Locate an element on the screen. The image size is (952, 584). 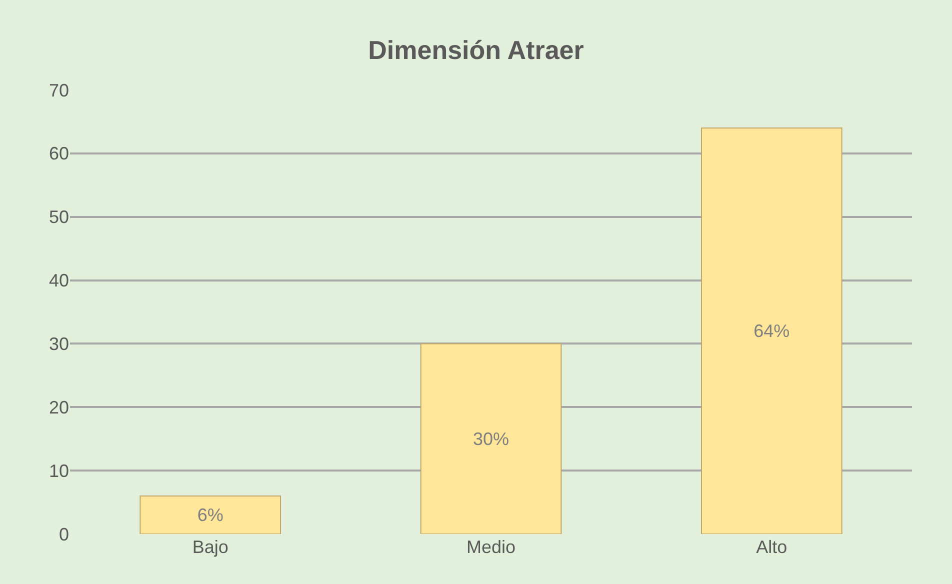
y-tick-label: 50 is located at coordinates (58, 217).